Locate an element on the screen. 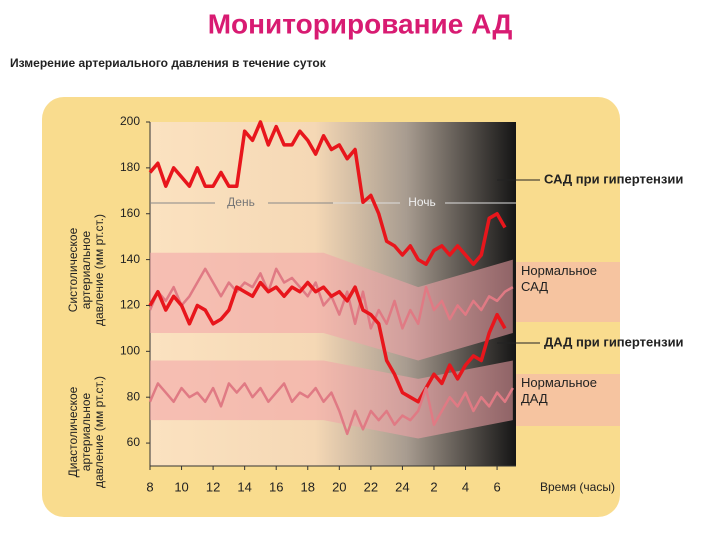  y-tick-label: 200 is located at coordinates (130, 121).